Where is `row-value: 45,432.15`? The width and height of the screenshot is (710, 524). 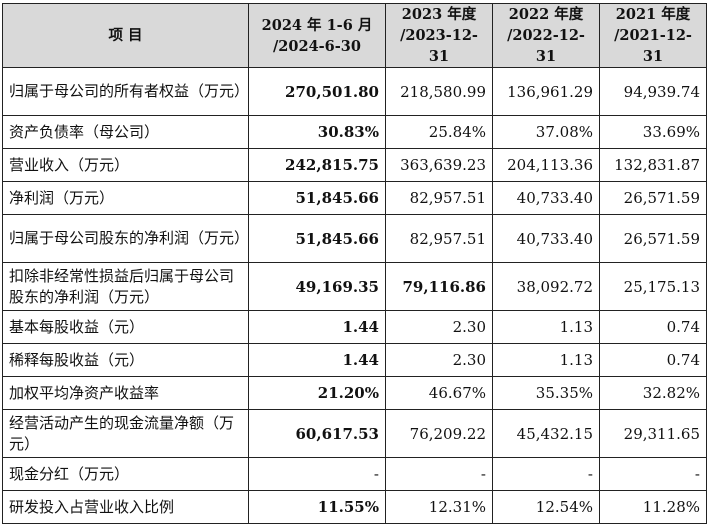 row-value: 45,432.15 is located at coordinates (546, 433).